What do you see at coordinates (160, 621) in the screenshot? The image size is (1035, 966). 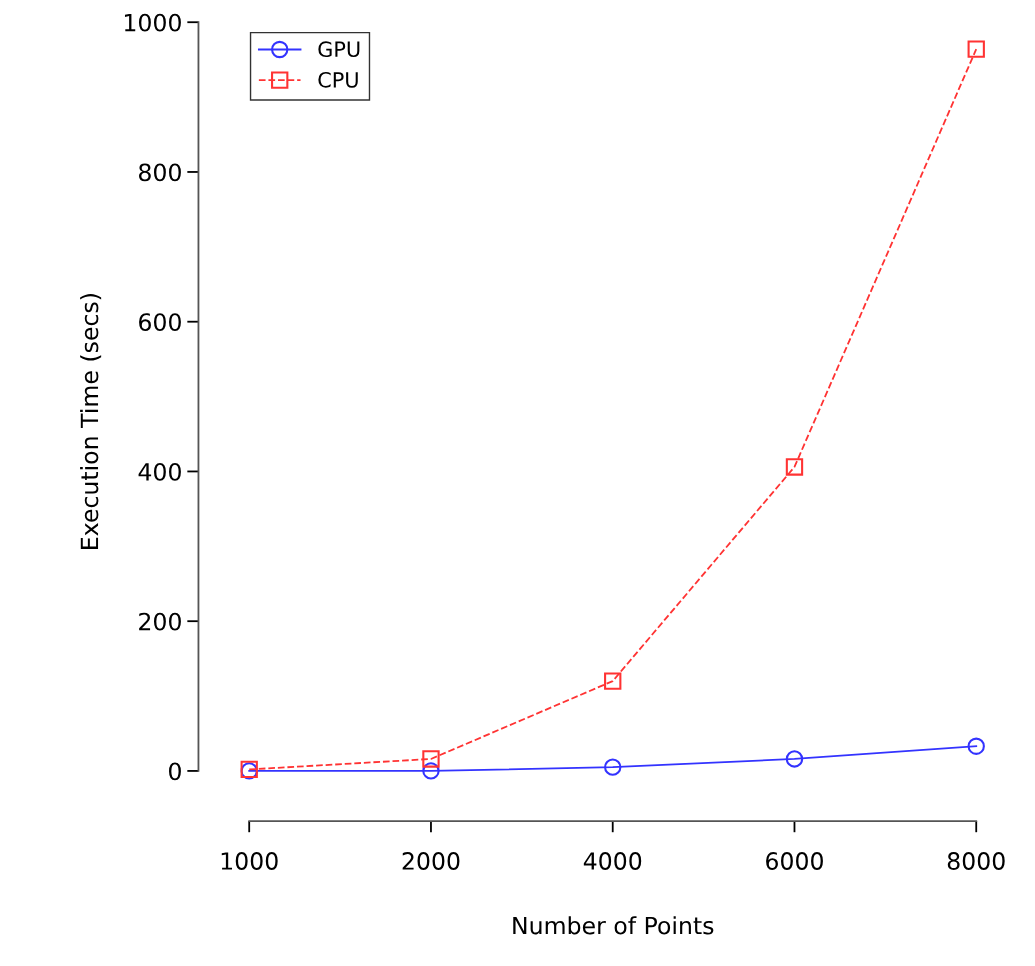 I see `y-tick-label: 200` at bounding box center [160, 621].